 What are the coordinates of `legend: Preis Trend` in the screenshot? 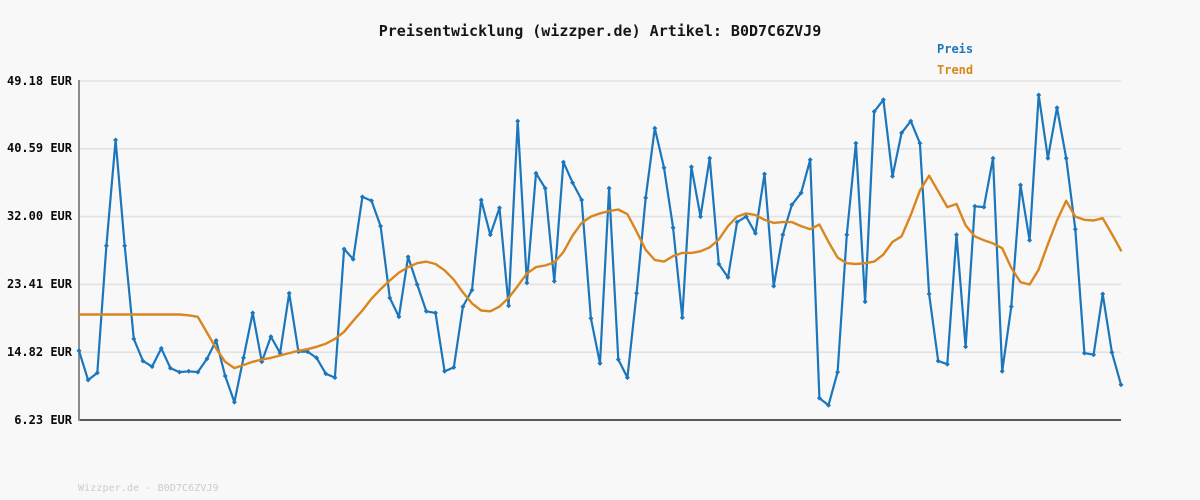 It's located at (955, 60).